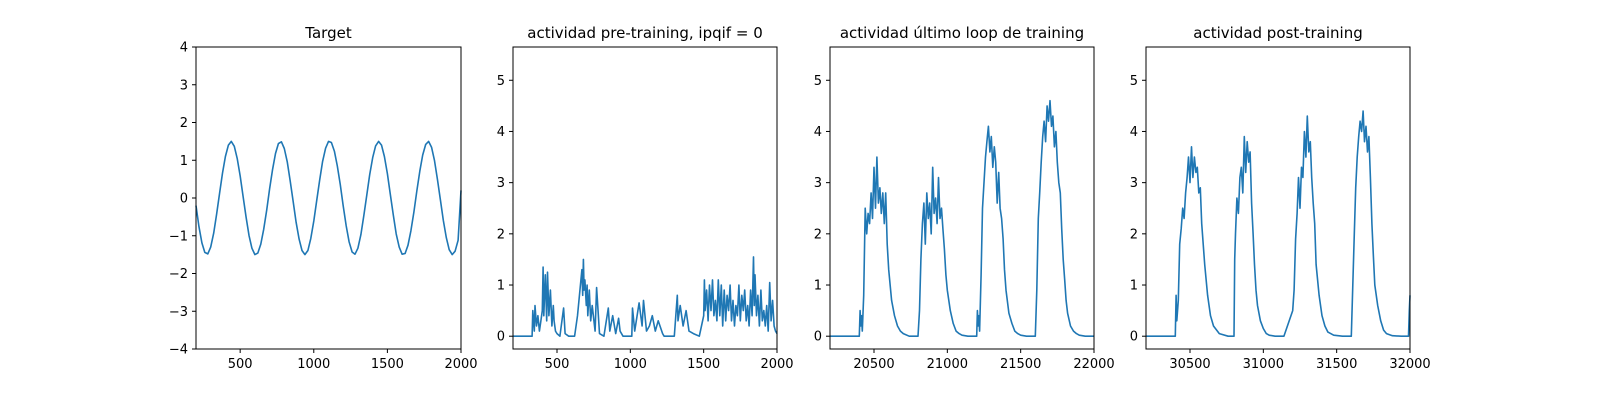 This screenshot has width=1600, height=400. What do you see at coordinates (962, 33) in the screenshot?
I see `panel-3-title: actividad último loop de training` at bounding box center [962, 33].